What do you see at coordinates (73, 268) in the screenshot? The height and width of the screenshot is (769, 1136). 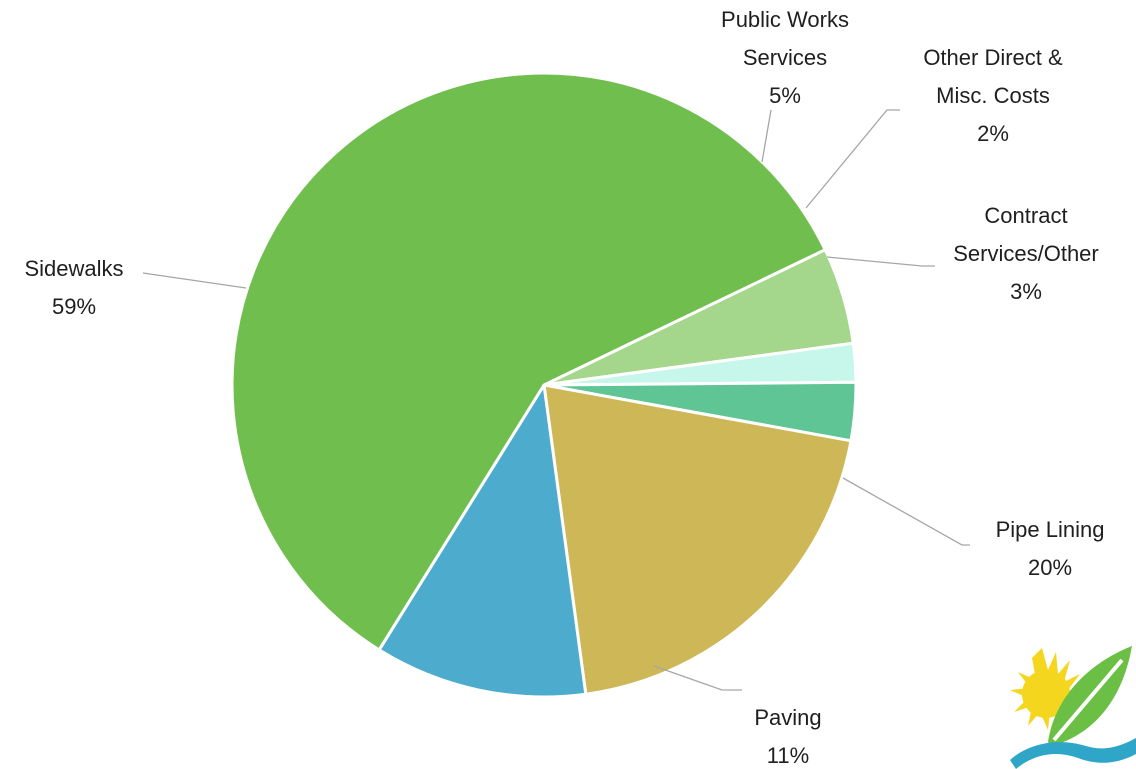 I see `data-label-category: Sidewalks` at bounding box center [73, 268].